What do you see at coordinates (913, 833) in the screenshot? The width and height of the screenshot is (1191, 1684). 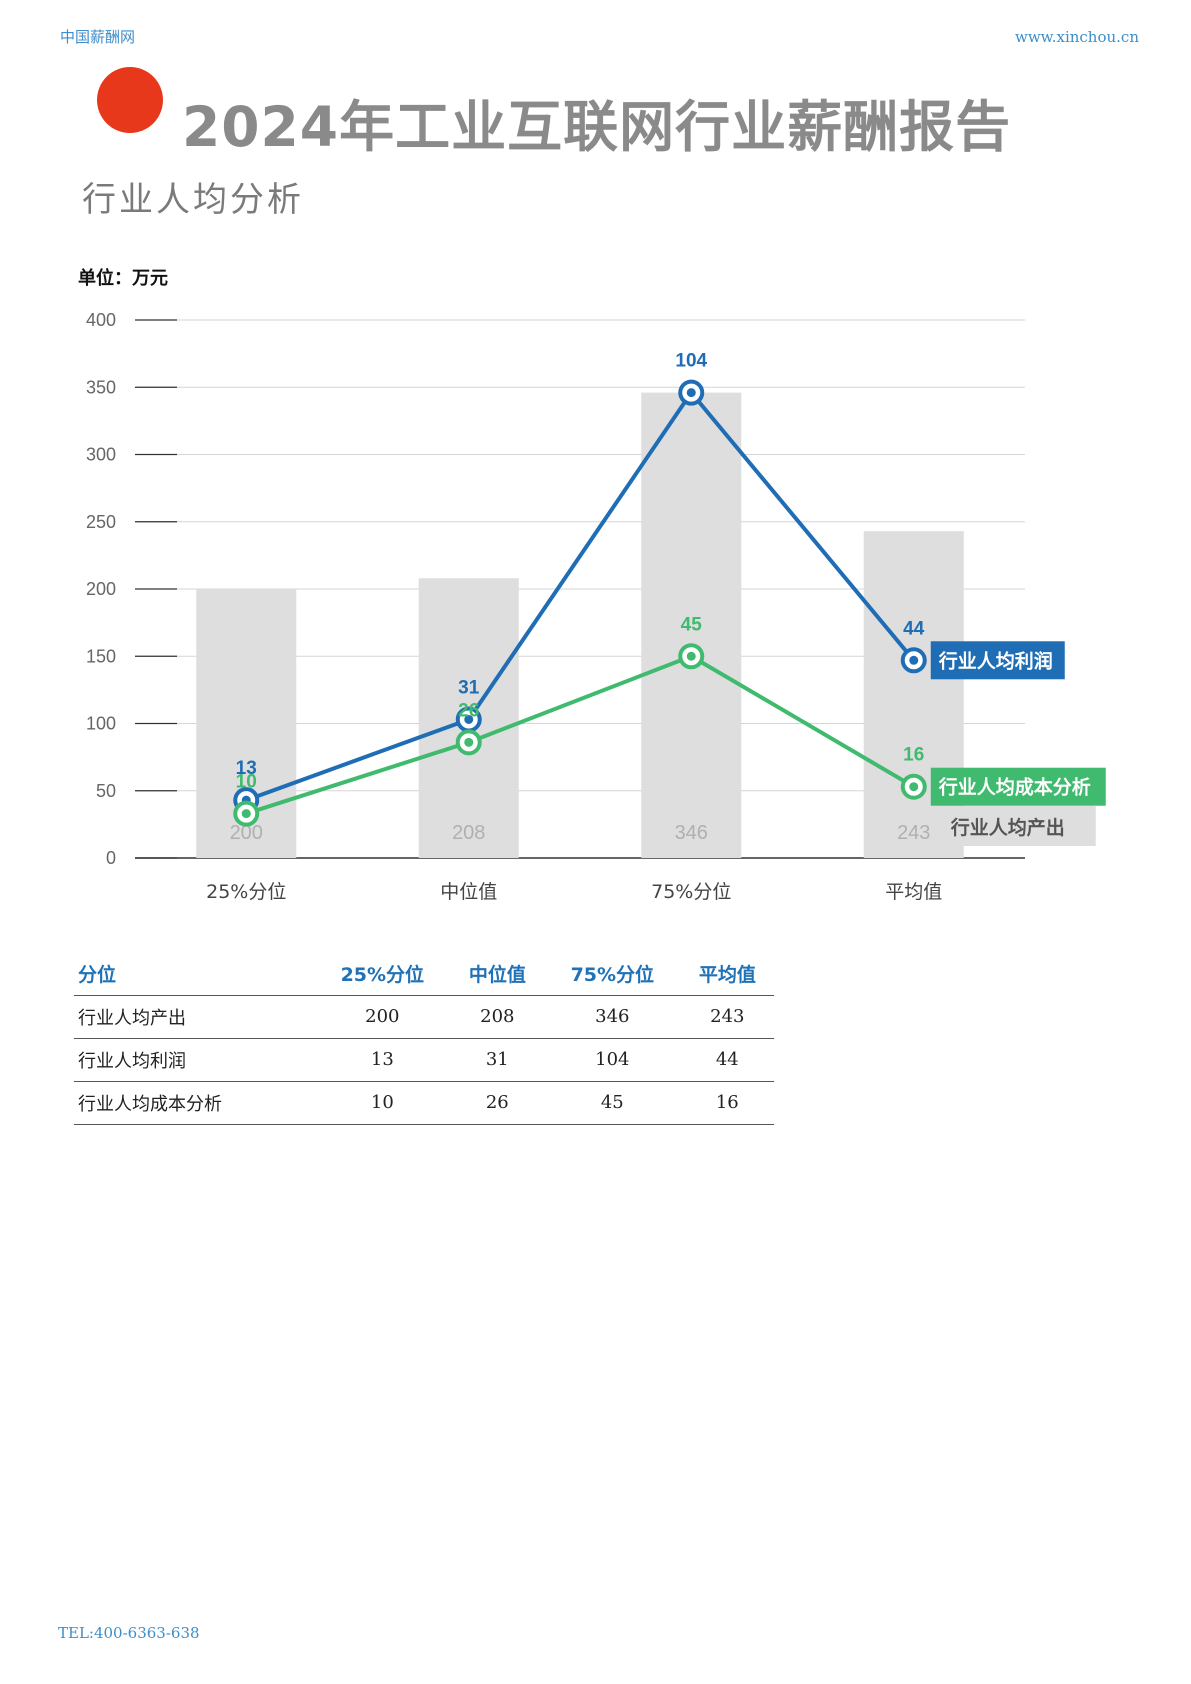 I see `bar-value-label: 243` at bounding box center [913, 833].